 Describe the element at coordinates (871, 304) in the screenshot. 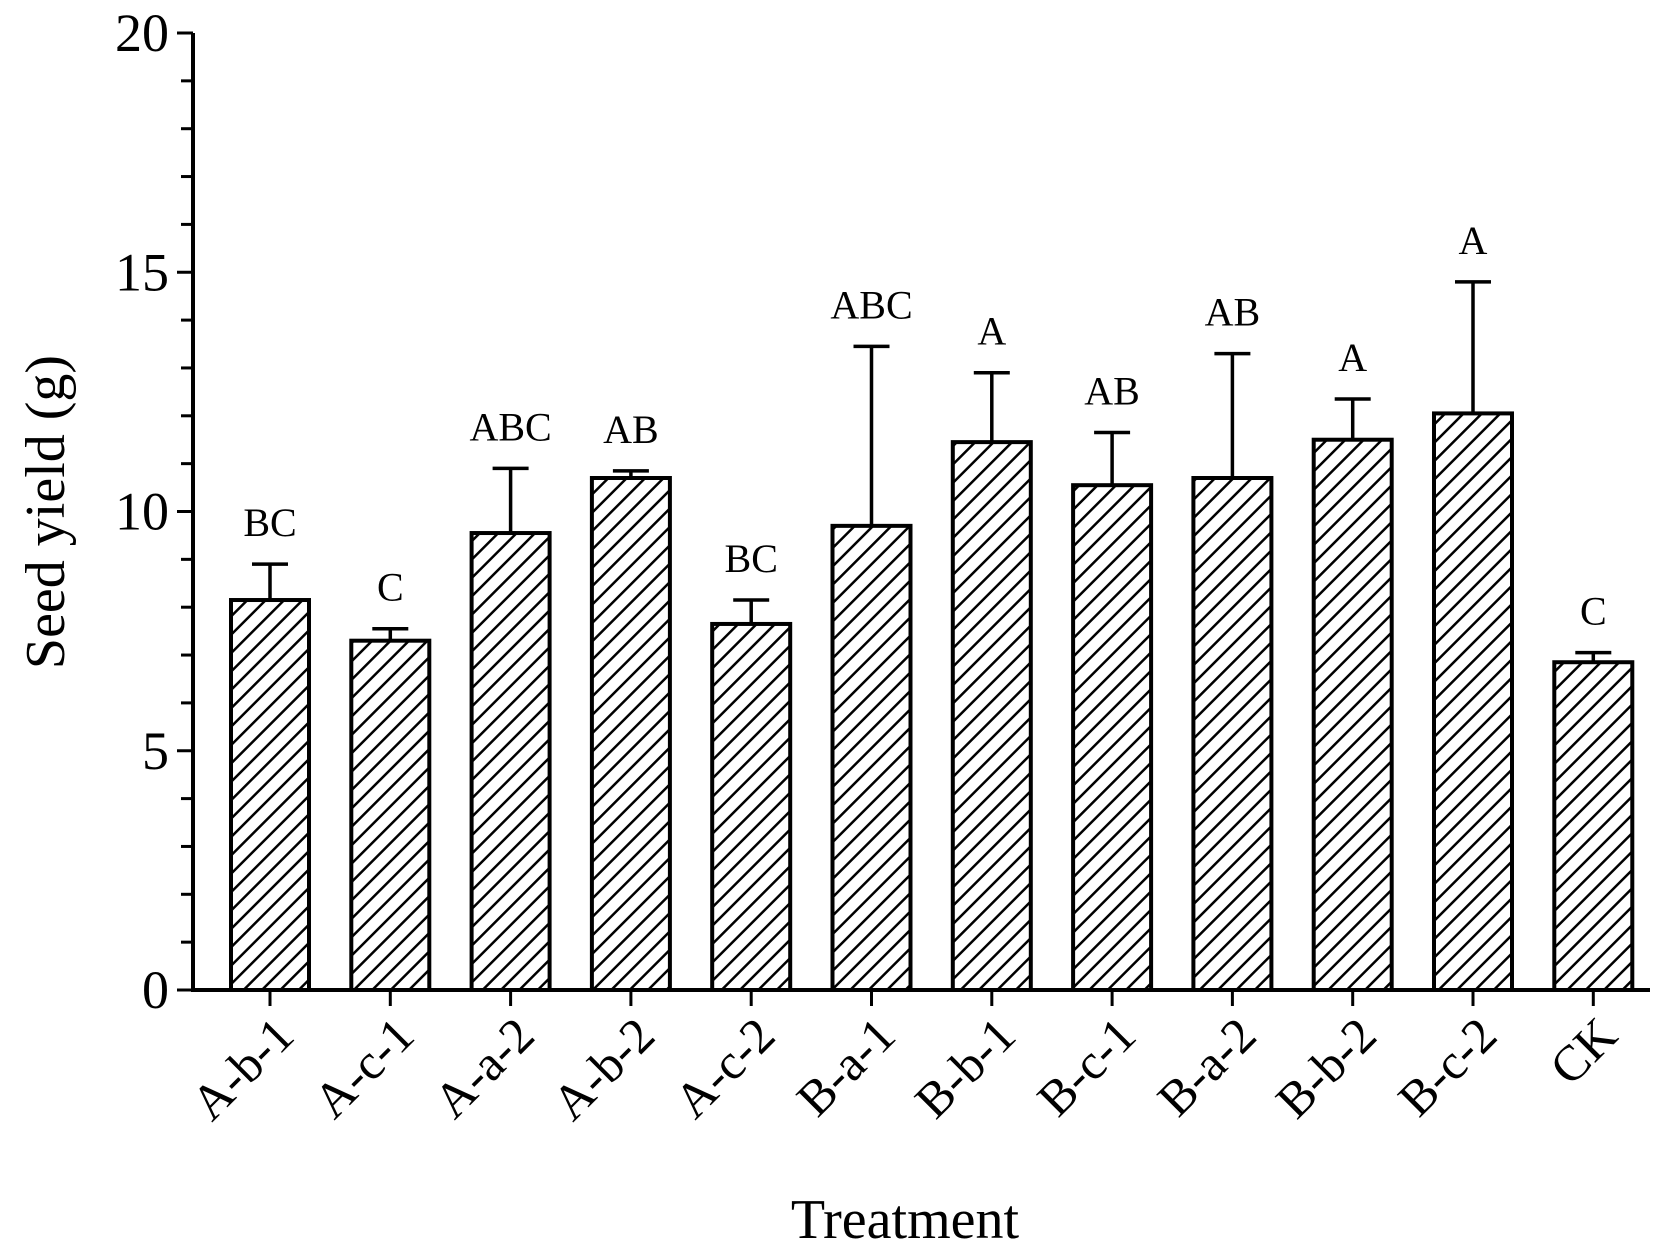

I see `significance-label-B-a-1: ABC` at that location.